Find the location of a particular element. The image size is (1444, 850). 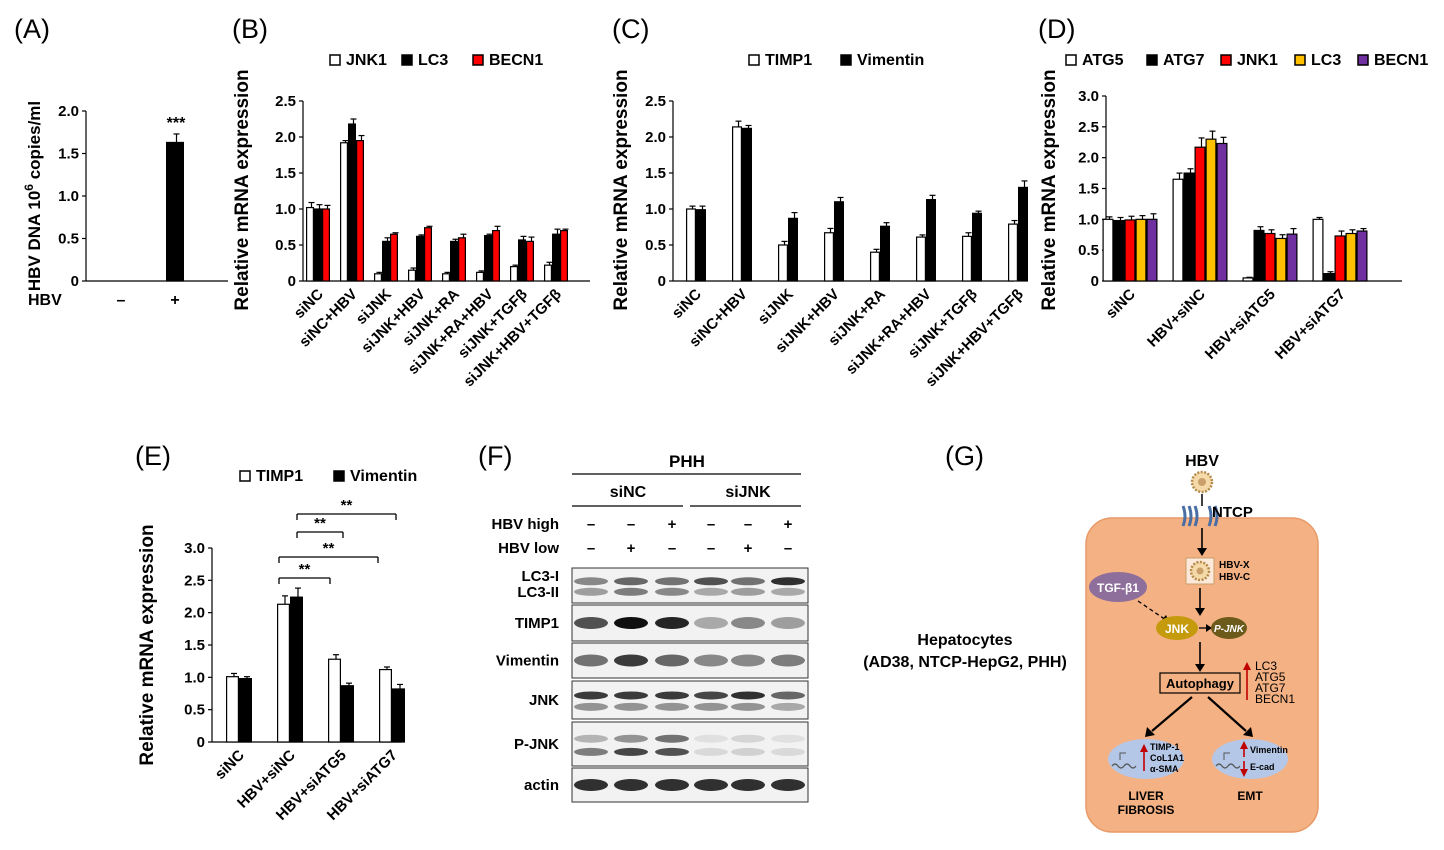

ntcp-label: NTCP is located at coordinates (1232, 512).